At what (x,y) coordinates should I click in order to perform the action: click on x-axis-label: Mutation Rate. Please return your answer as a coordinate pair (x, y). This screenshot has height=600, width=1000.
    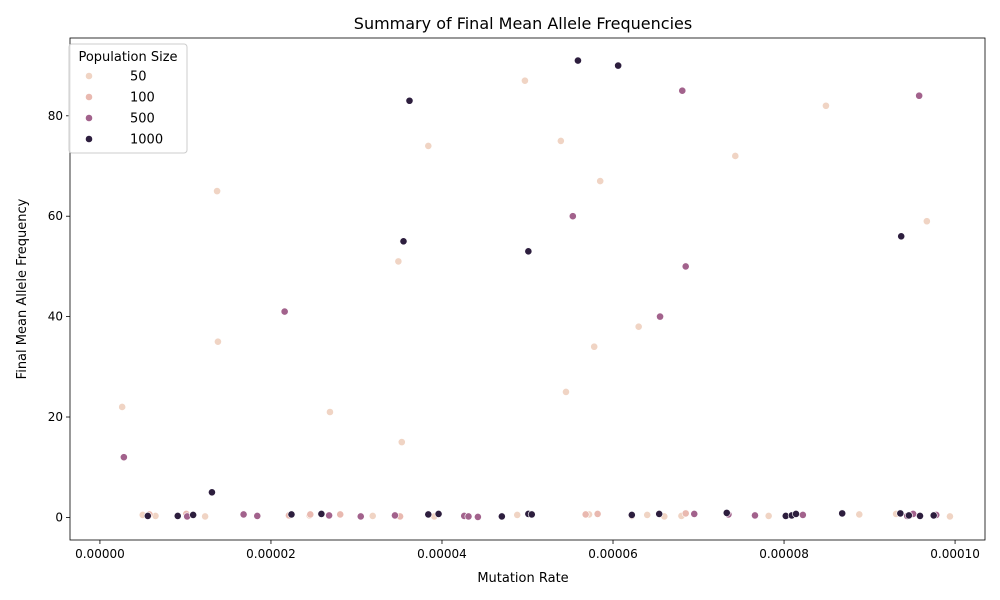
    Looking at the image, I should click on (522, 578).